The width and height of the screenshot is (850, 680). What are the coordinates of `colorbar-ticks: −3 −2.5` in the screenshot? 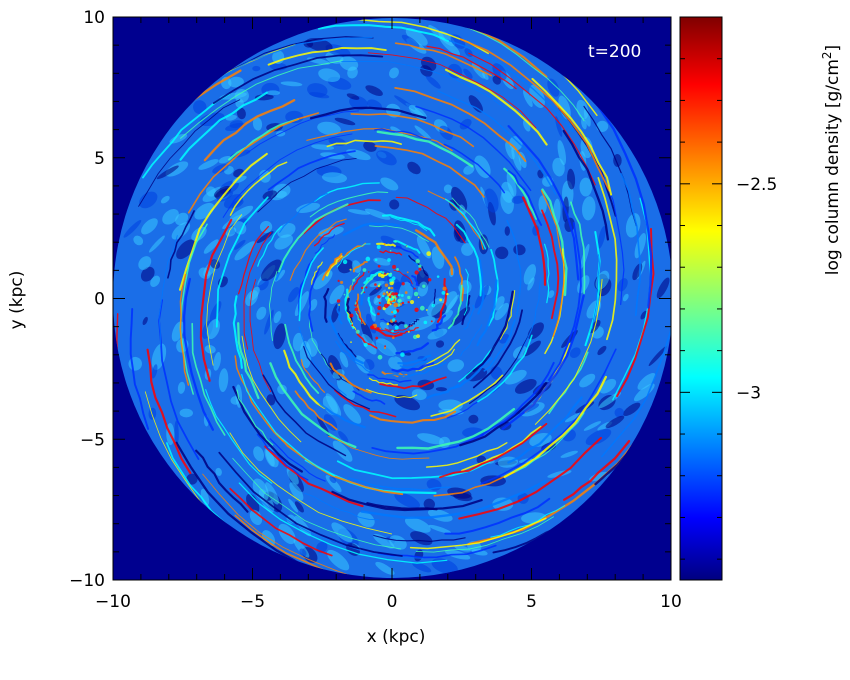 It's located at (728, 288).